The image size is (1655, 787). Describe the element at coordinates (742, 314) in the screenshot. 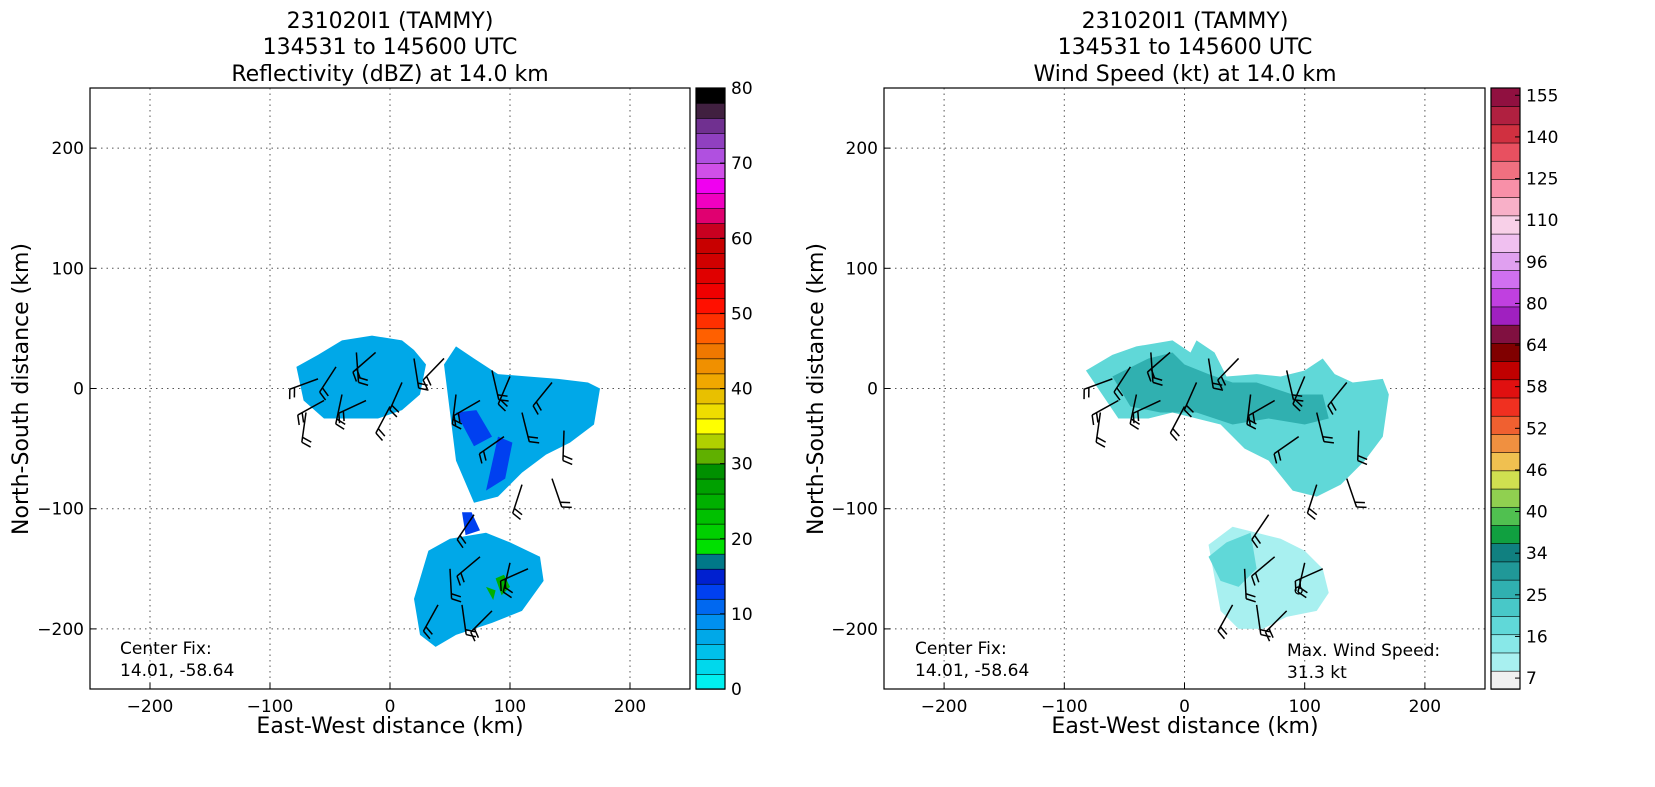

I see `colorbar-tick-label: 50` at that location.